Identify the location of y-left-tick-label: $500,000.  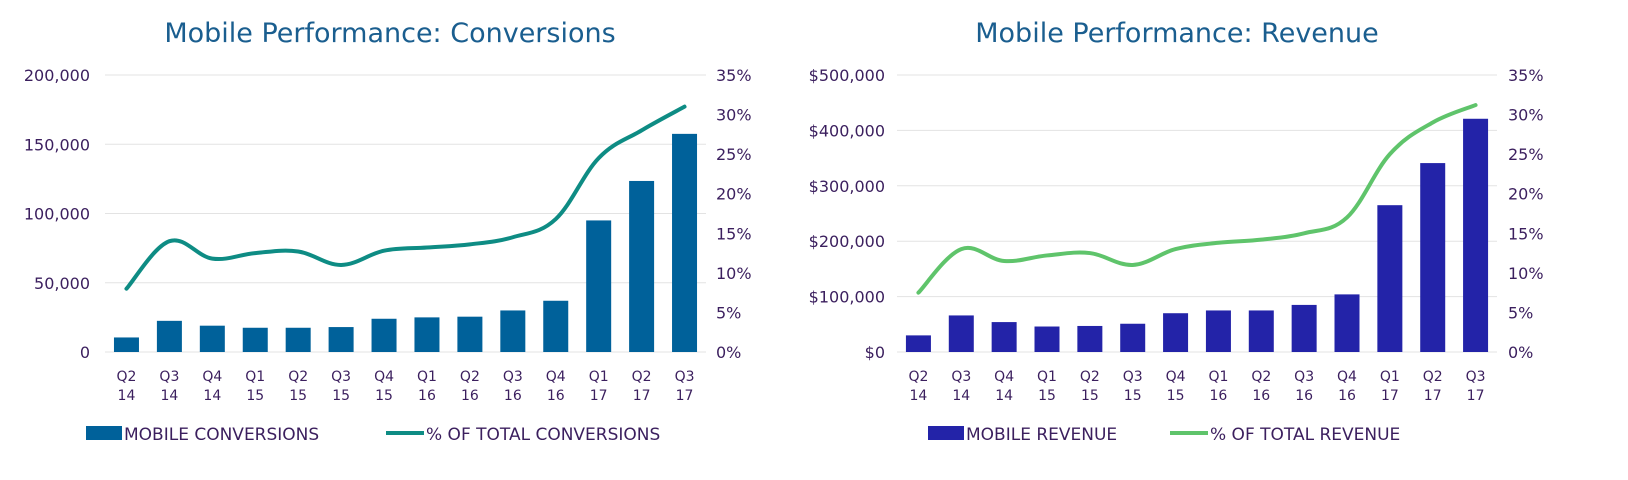
(847, 75).